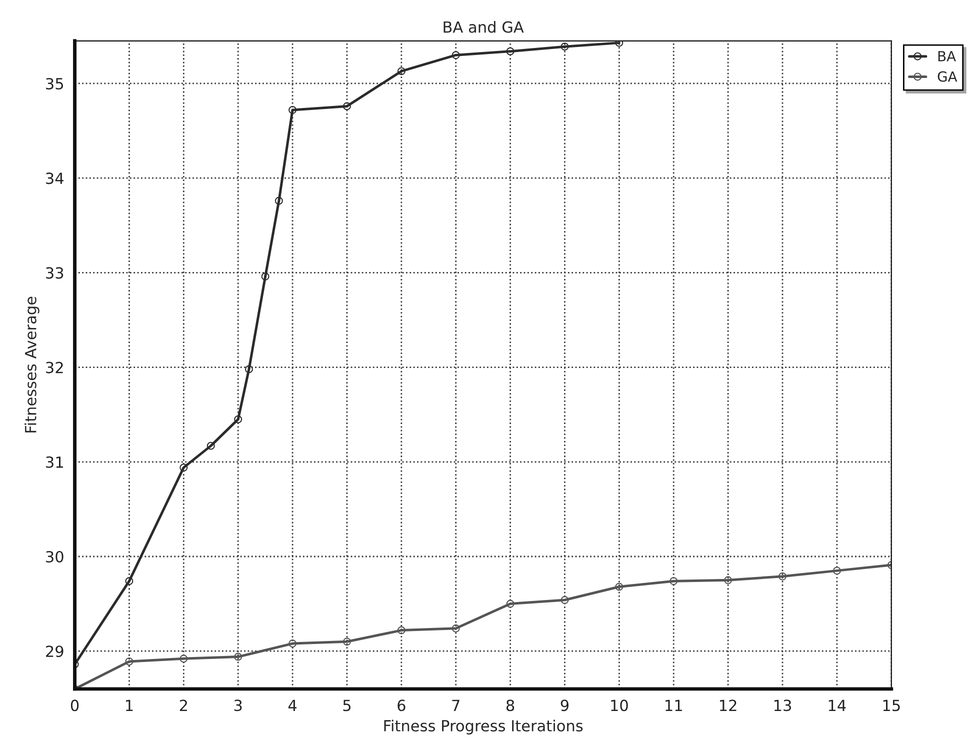  I want to click on x-tick-label: 2, so click(183, 705).